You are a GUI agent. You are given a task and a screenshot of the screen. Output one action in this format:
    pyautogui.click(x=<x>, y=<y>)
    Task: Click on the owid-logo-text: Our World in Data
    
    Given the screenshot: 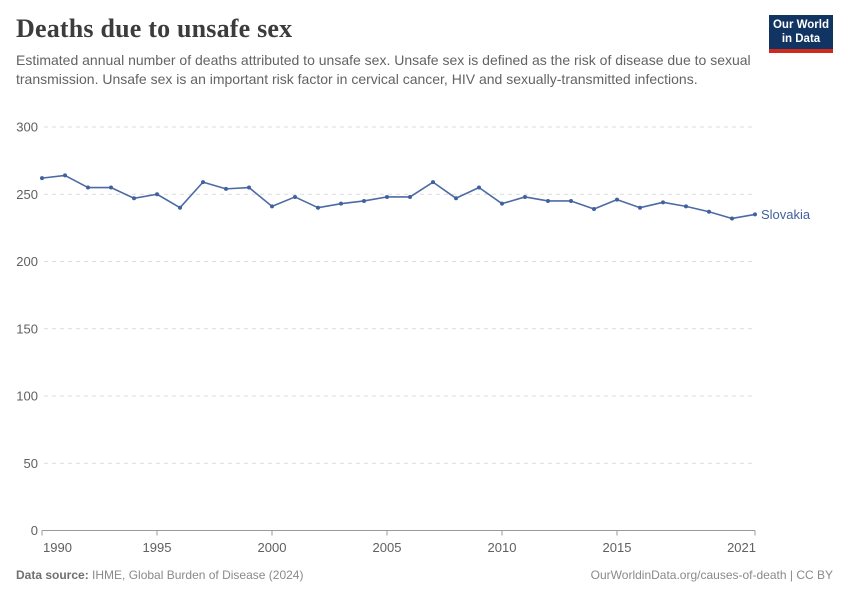 What is the action you would take?
    pyautogui.click(x=801, y=32)
    